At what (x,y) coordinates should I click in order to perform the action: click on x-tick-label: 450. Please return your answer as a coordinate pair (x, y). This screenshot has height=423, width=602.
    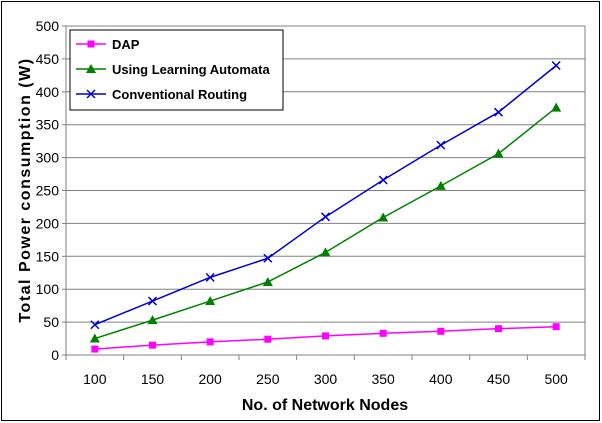
    Looking at the image, I should click on (499, 379).